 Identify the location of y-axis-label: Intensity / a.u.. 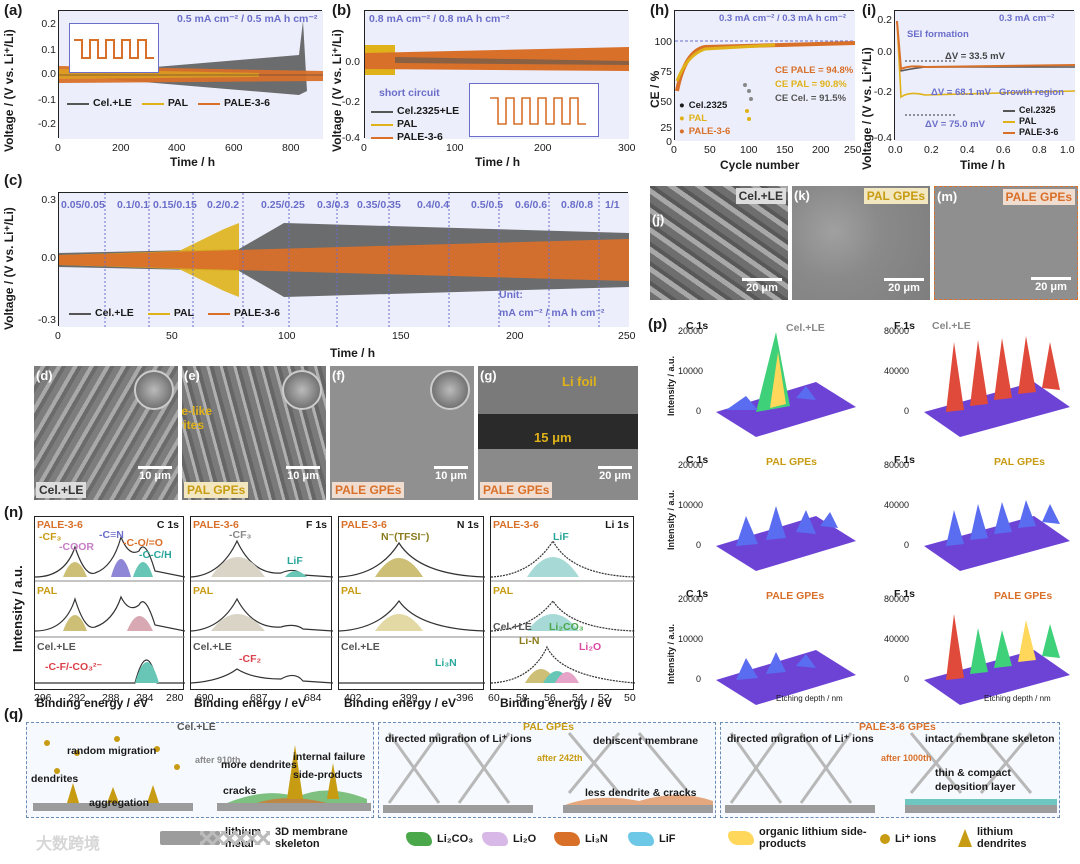
(17, 608).